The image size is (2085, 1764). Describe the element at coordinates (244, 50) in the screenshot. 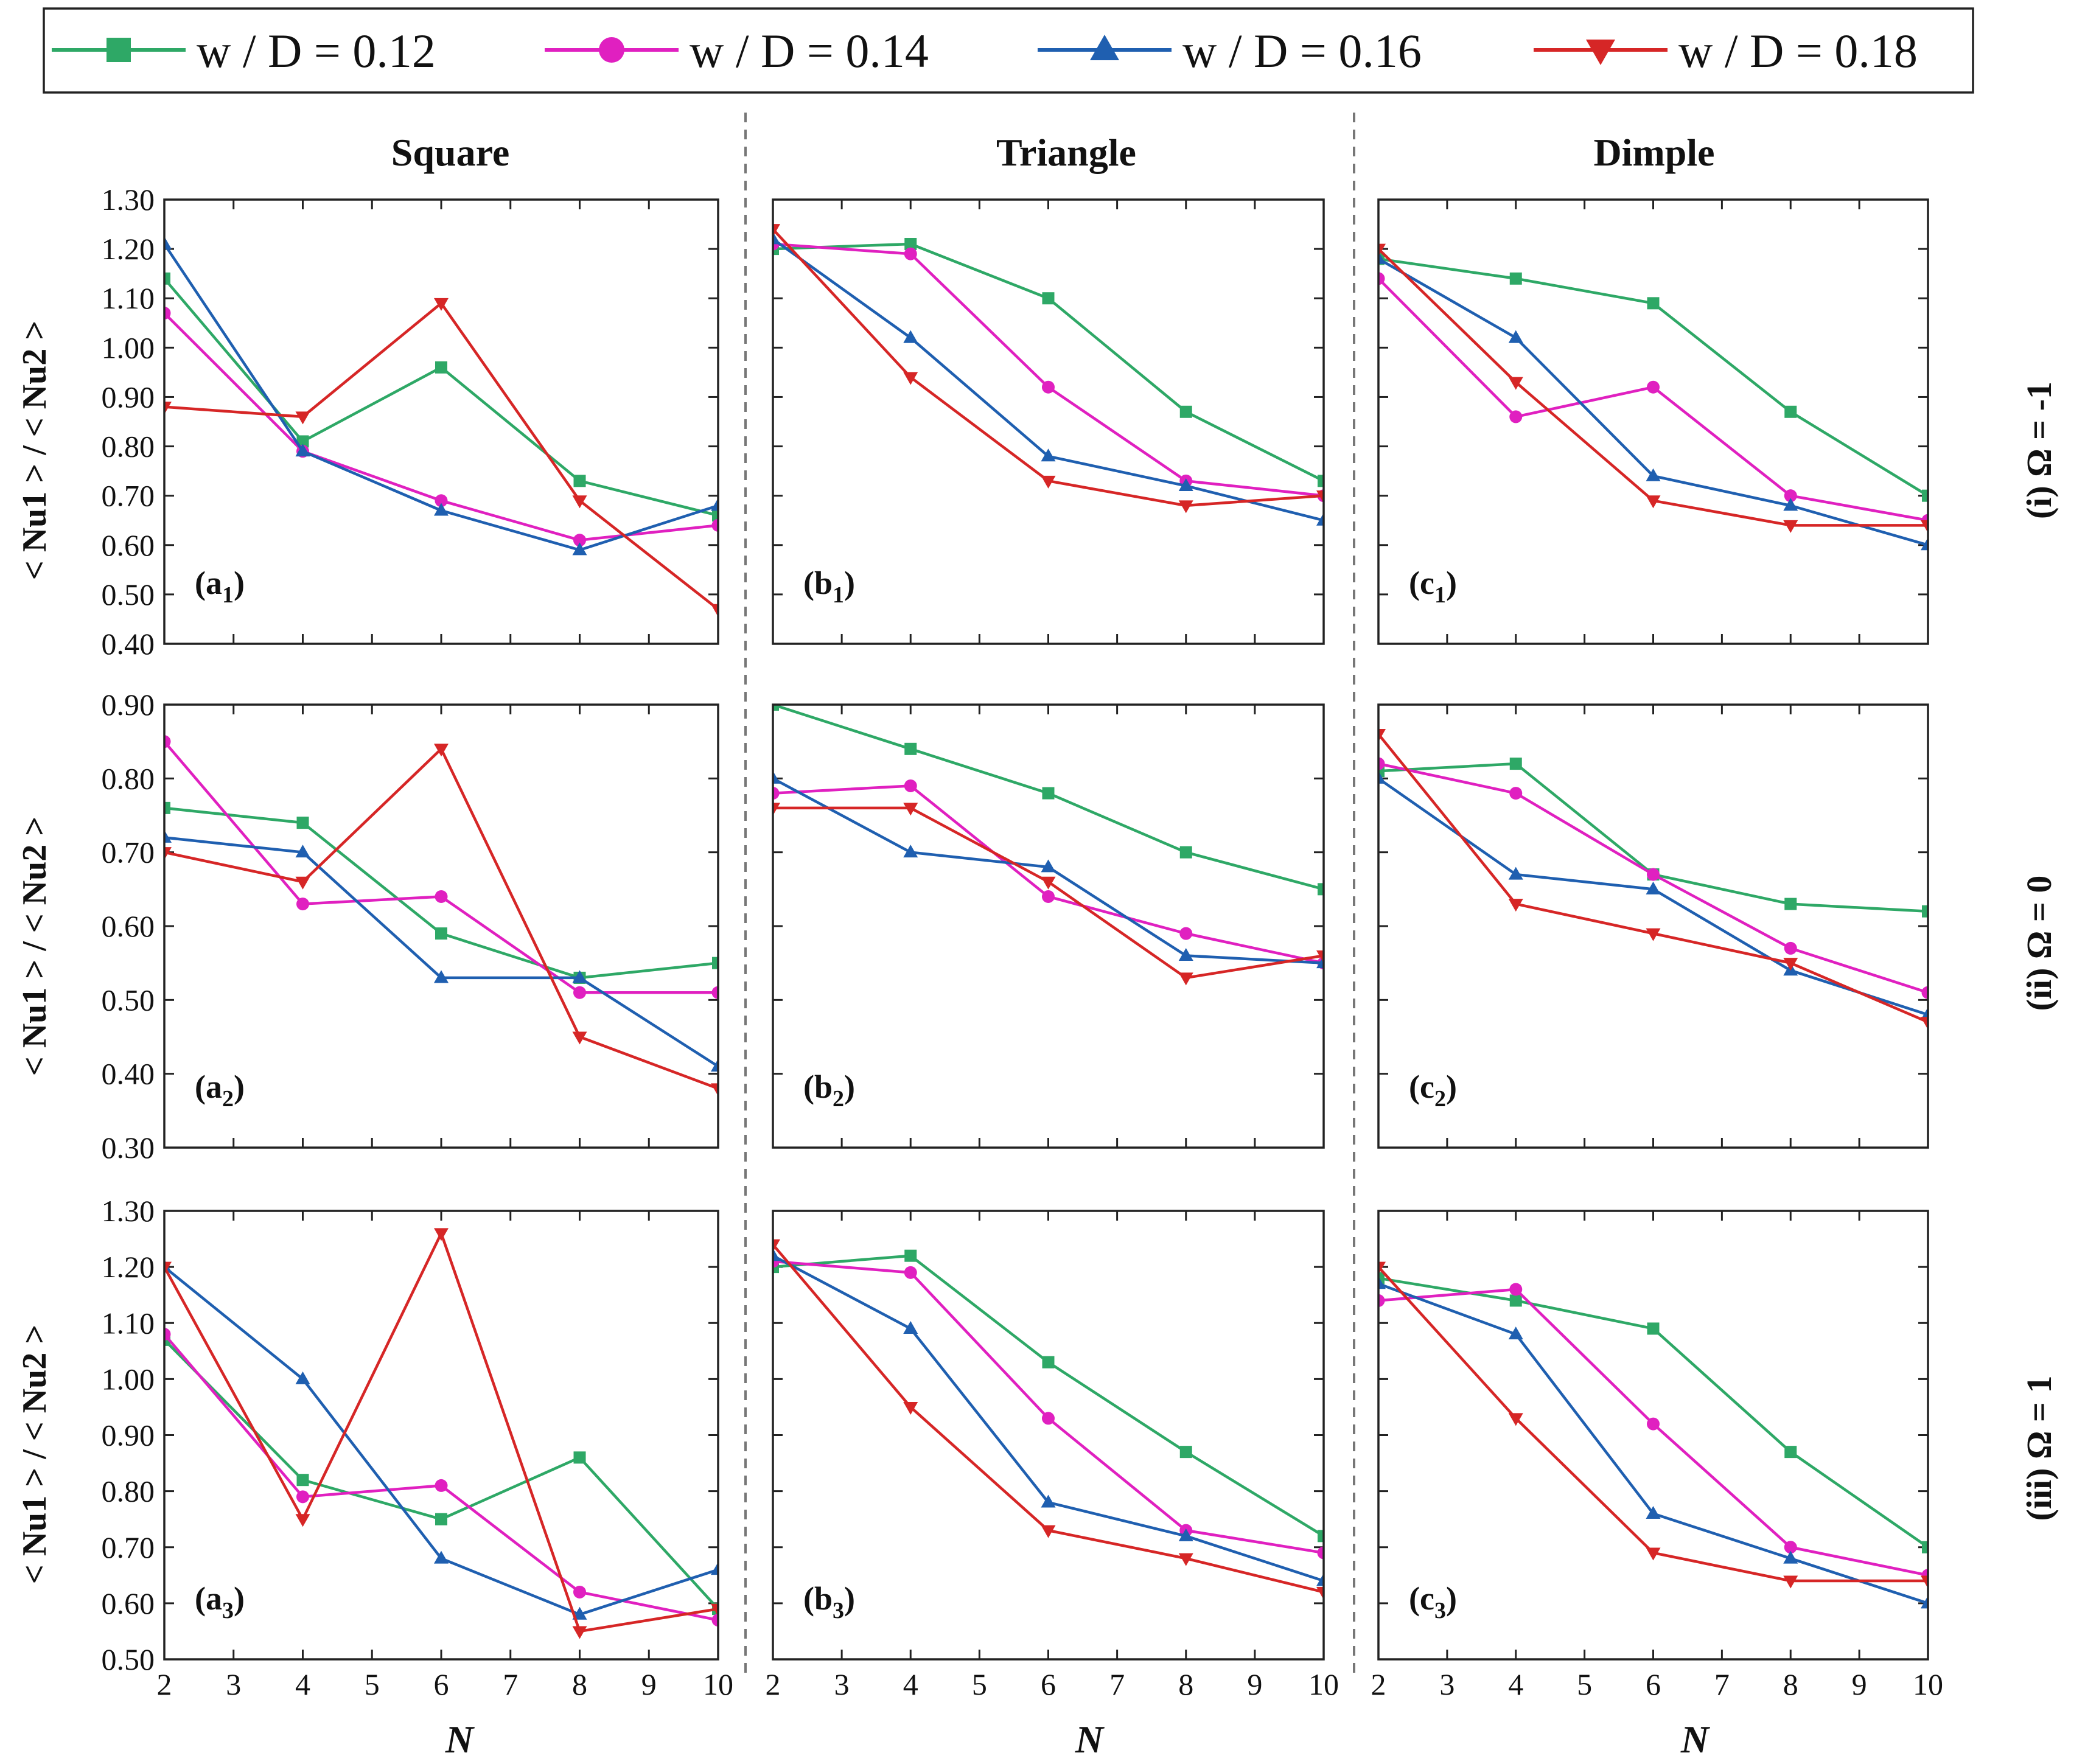

I see `legend-entry: w / D = 0.12` at that location.